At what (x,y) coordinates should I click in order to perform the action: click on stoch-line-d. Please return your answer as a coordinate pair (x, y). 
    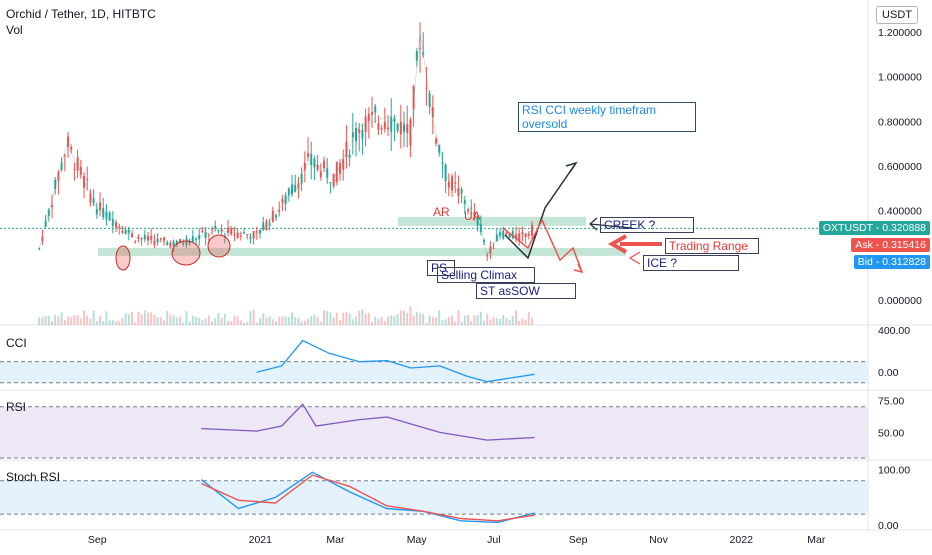
    Looking at the image, I should click on (368, 498).